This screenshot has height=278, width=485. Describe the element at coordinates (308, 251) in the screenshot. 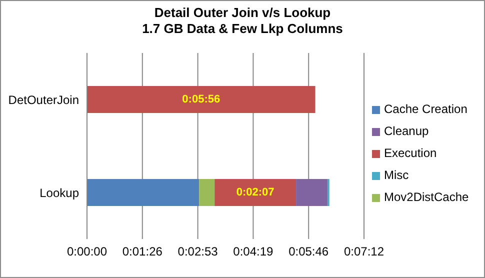

I see `x-tick-label: 0:05:46` at that location.